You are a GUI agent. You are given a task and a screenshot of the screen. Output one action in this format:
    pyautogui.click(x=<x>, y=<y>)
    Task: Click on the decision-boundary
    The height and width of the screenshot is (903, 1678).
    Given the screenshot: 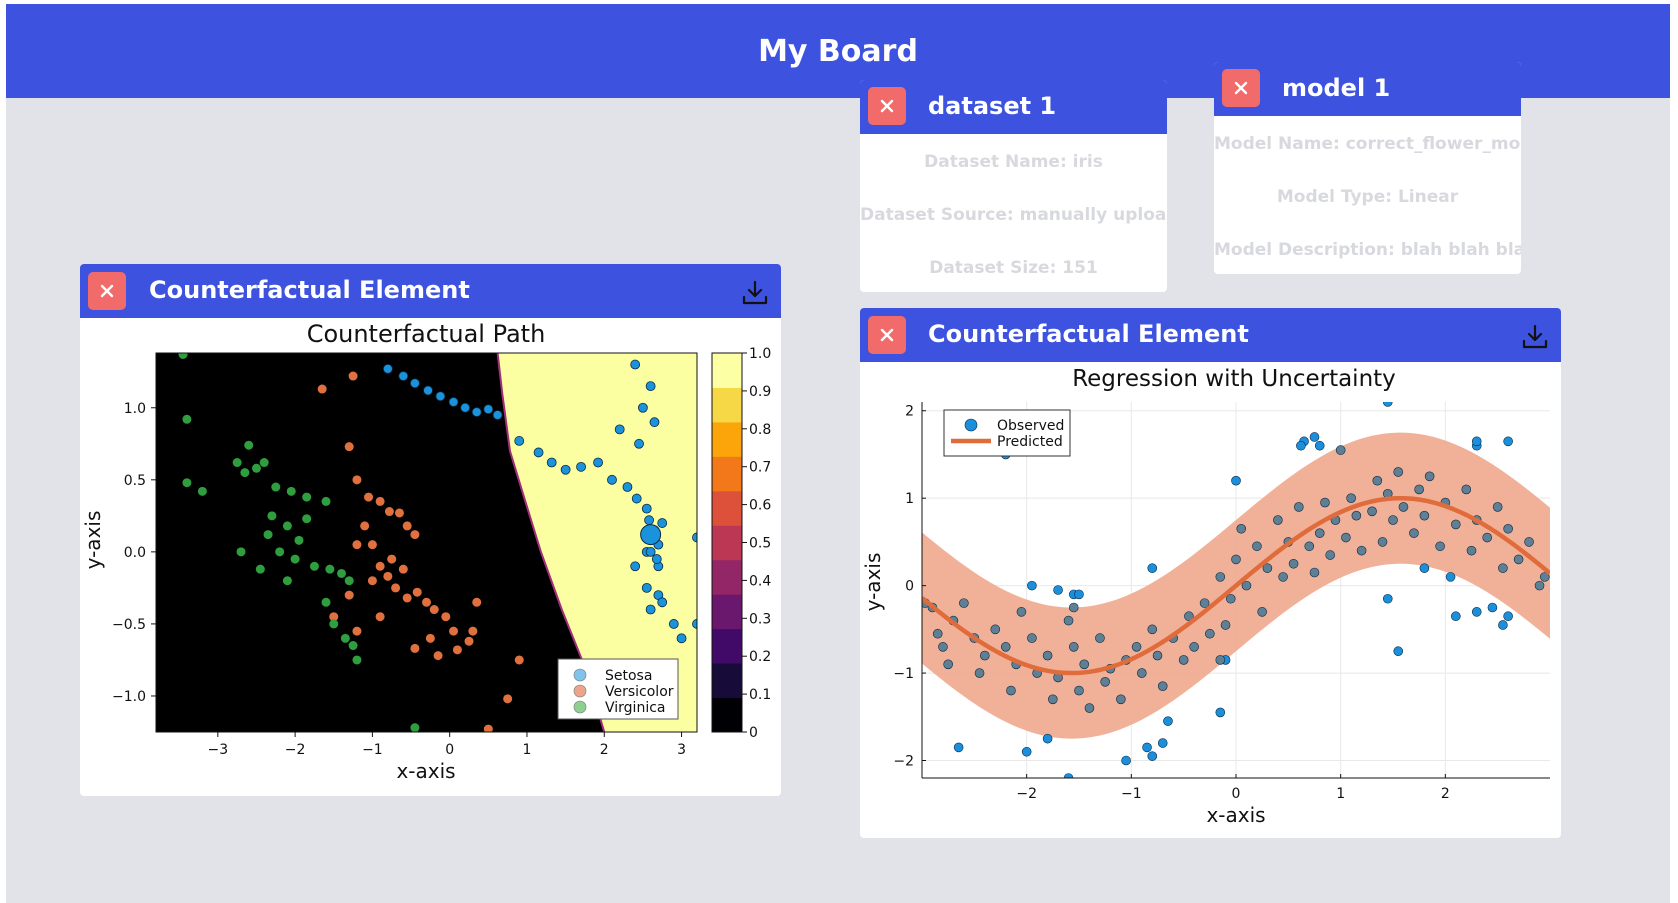 What is the action you would take?
    pyautogui.click(x=551, y=542)
    